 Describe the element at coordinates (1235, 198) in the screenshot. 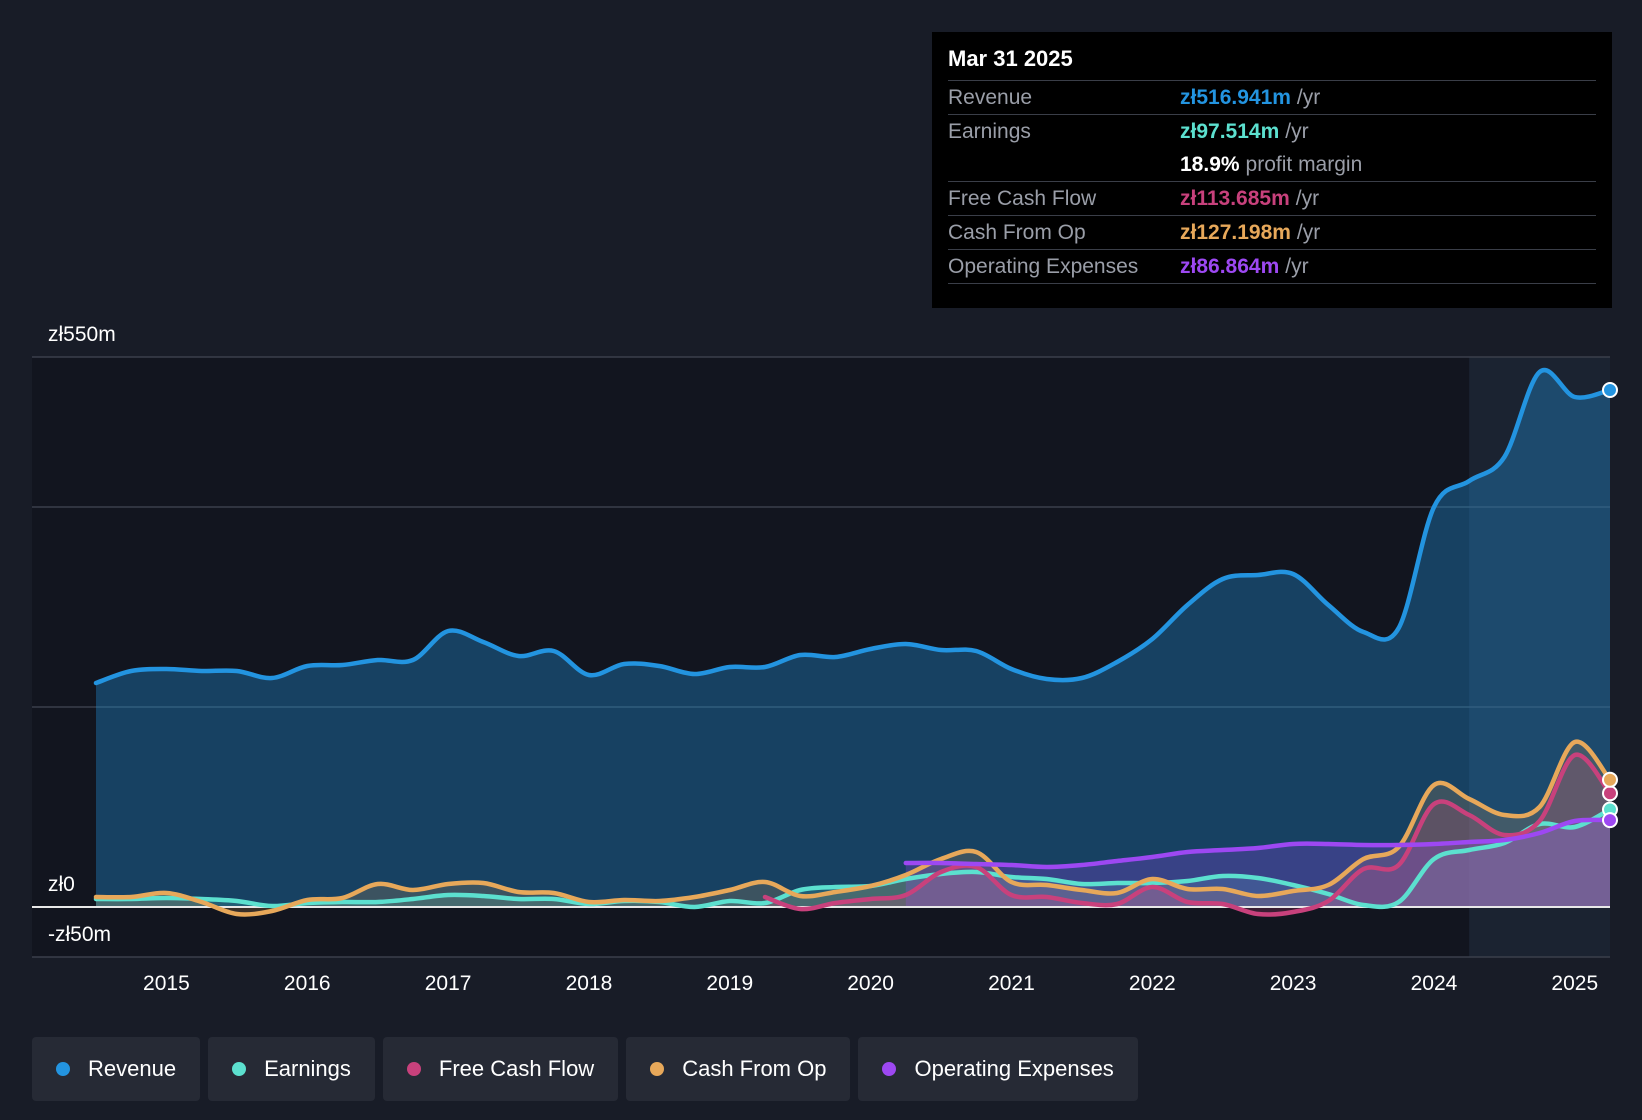

I see `tooltip-value: zł113.685m` at that location.